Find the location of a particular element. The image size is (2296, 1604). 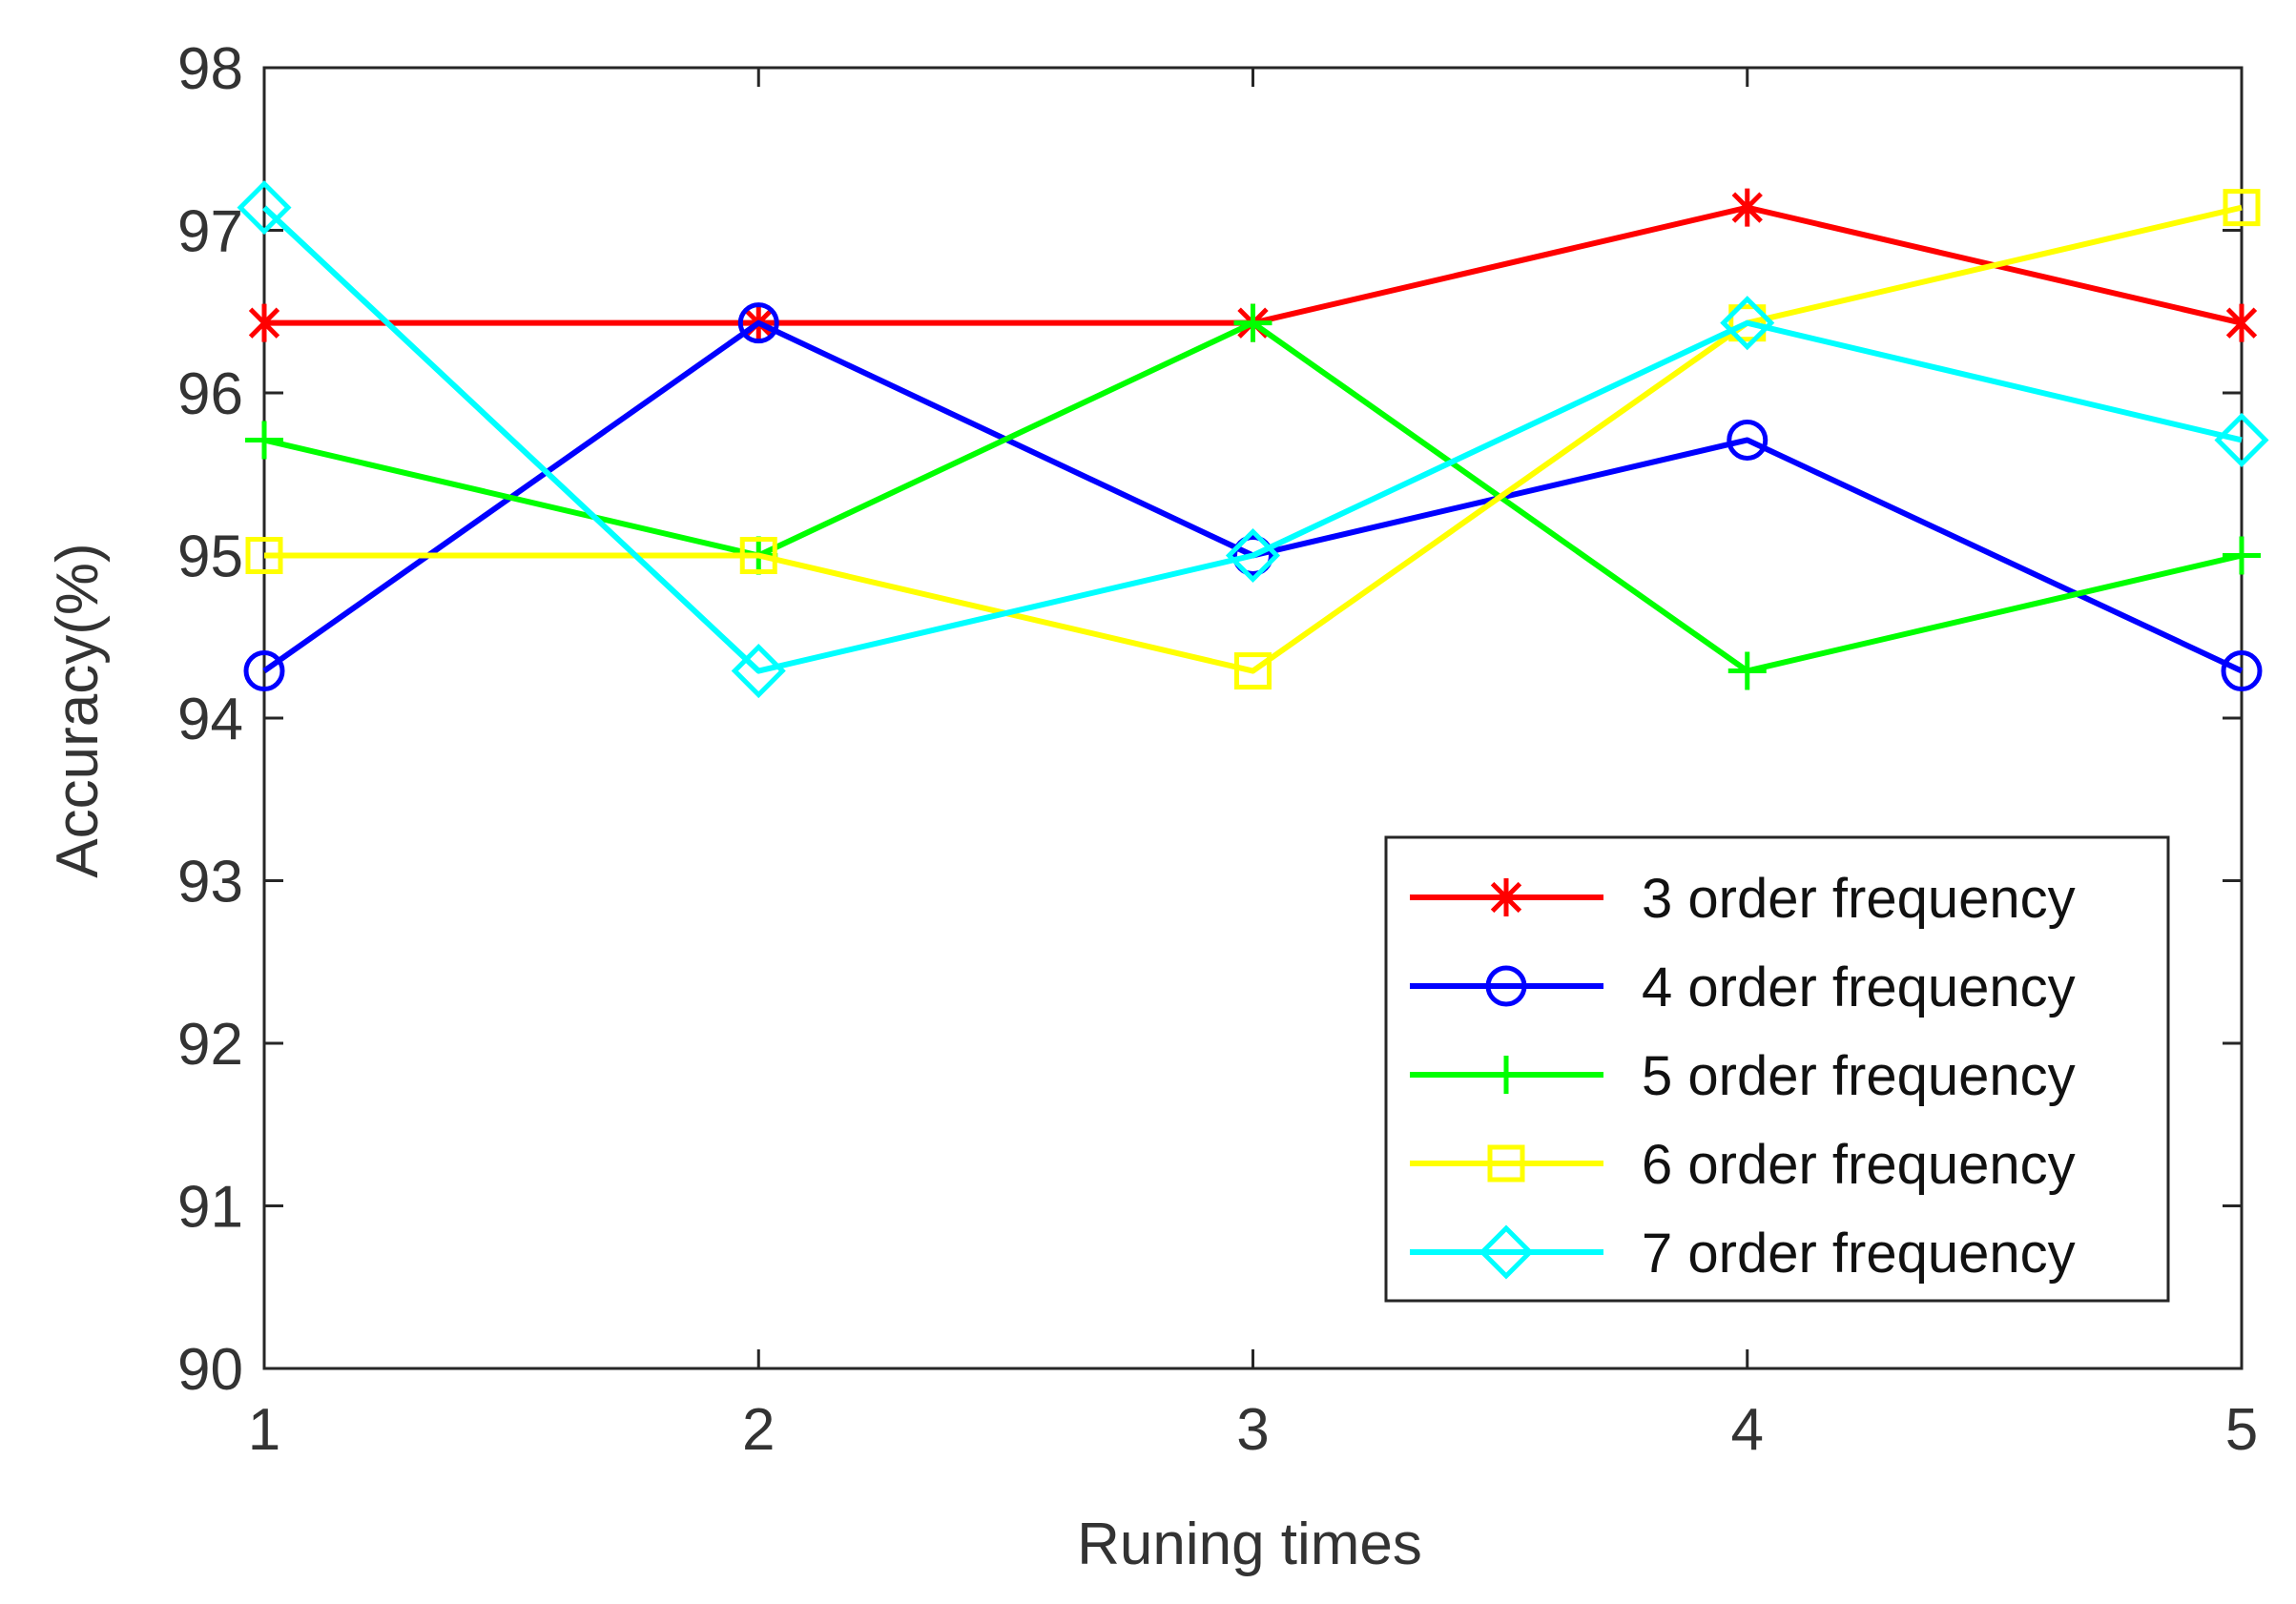

legend-item: 5 order frequency is located at coordinates (1743, 1076).